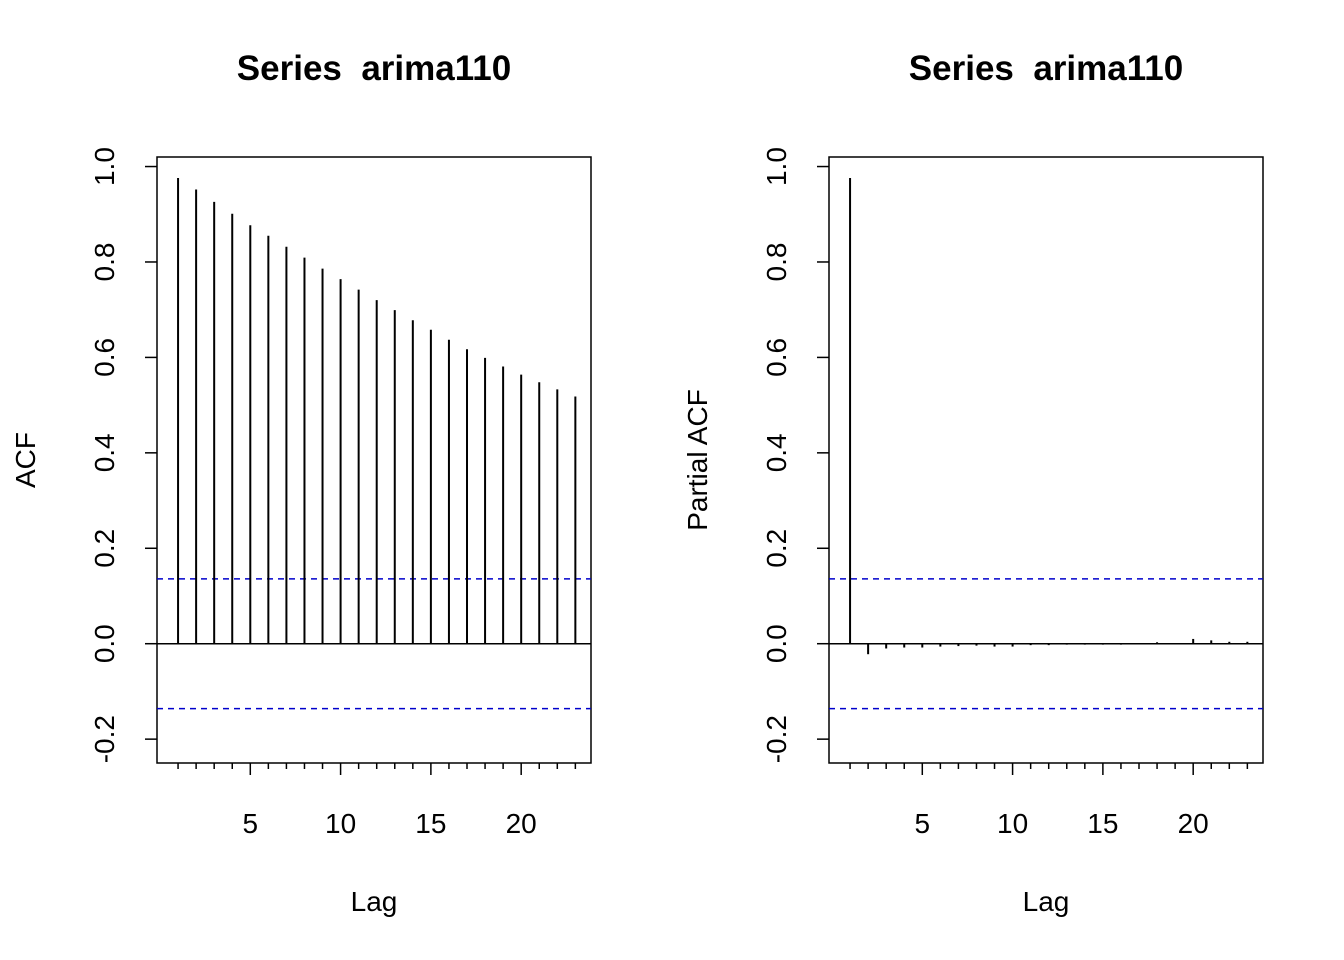 The height and width of the screenshot is (960, 1344). I want to click on pacf-y-tick-label: 0.4, so click(776, 452).